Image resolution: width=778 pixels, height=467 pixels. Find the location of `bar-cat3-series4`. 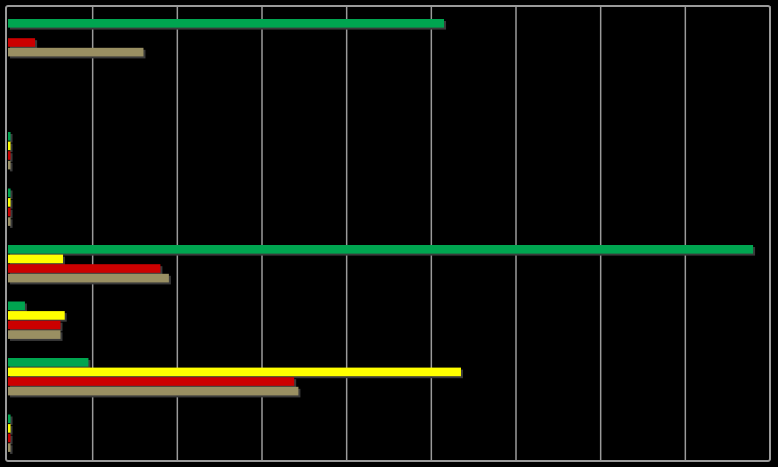

bar-cat3-series4 is located at coordinates (10, 166).